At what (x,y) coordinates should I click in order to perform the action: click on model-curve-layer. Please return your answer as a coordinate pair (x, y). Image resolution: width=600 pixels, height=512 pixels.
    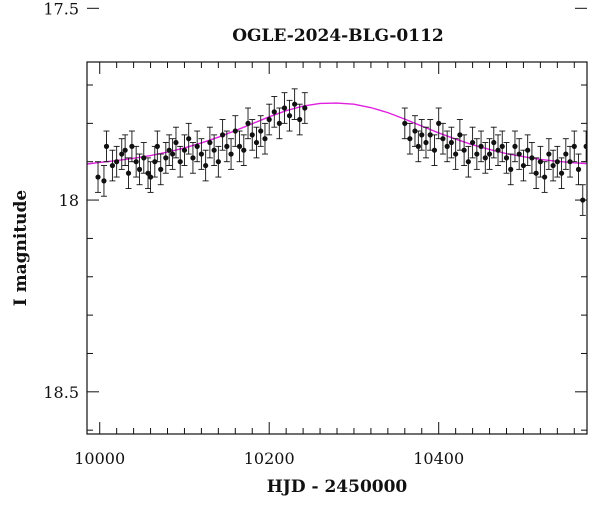
    Looking at the image, I should click on (337, 133).